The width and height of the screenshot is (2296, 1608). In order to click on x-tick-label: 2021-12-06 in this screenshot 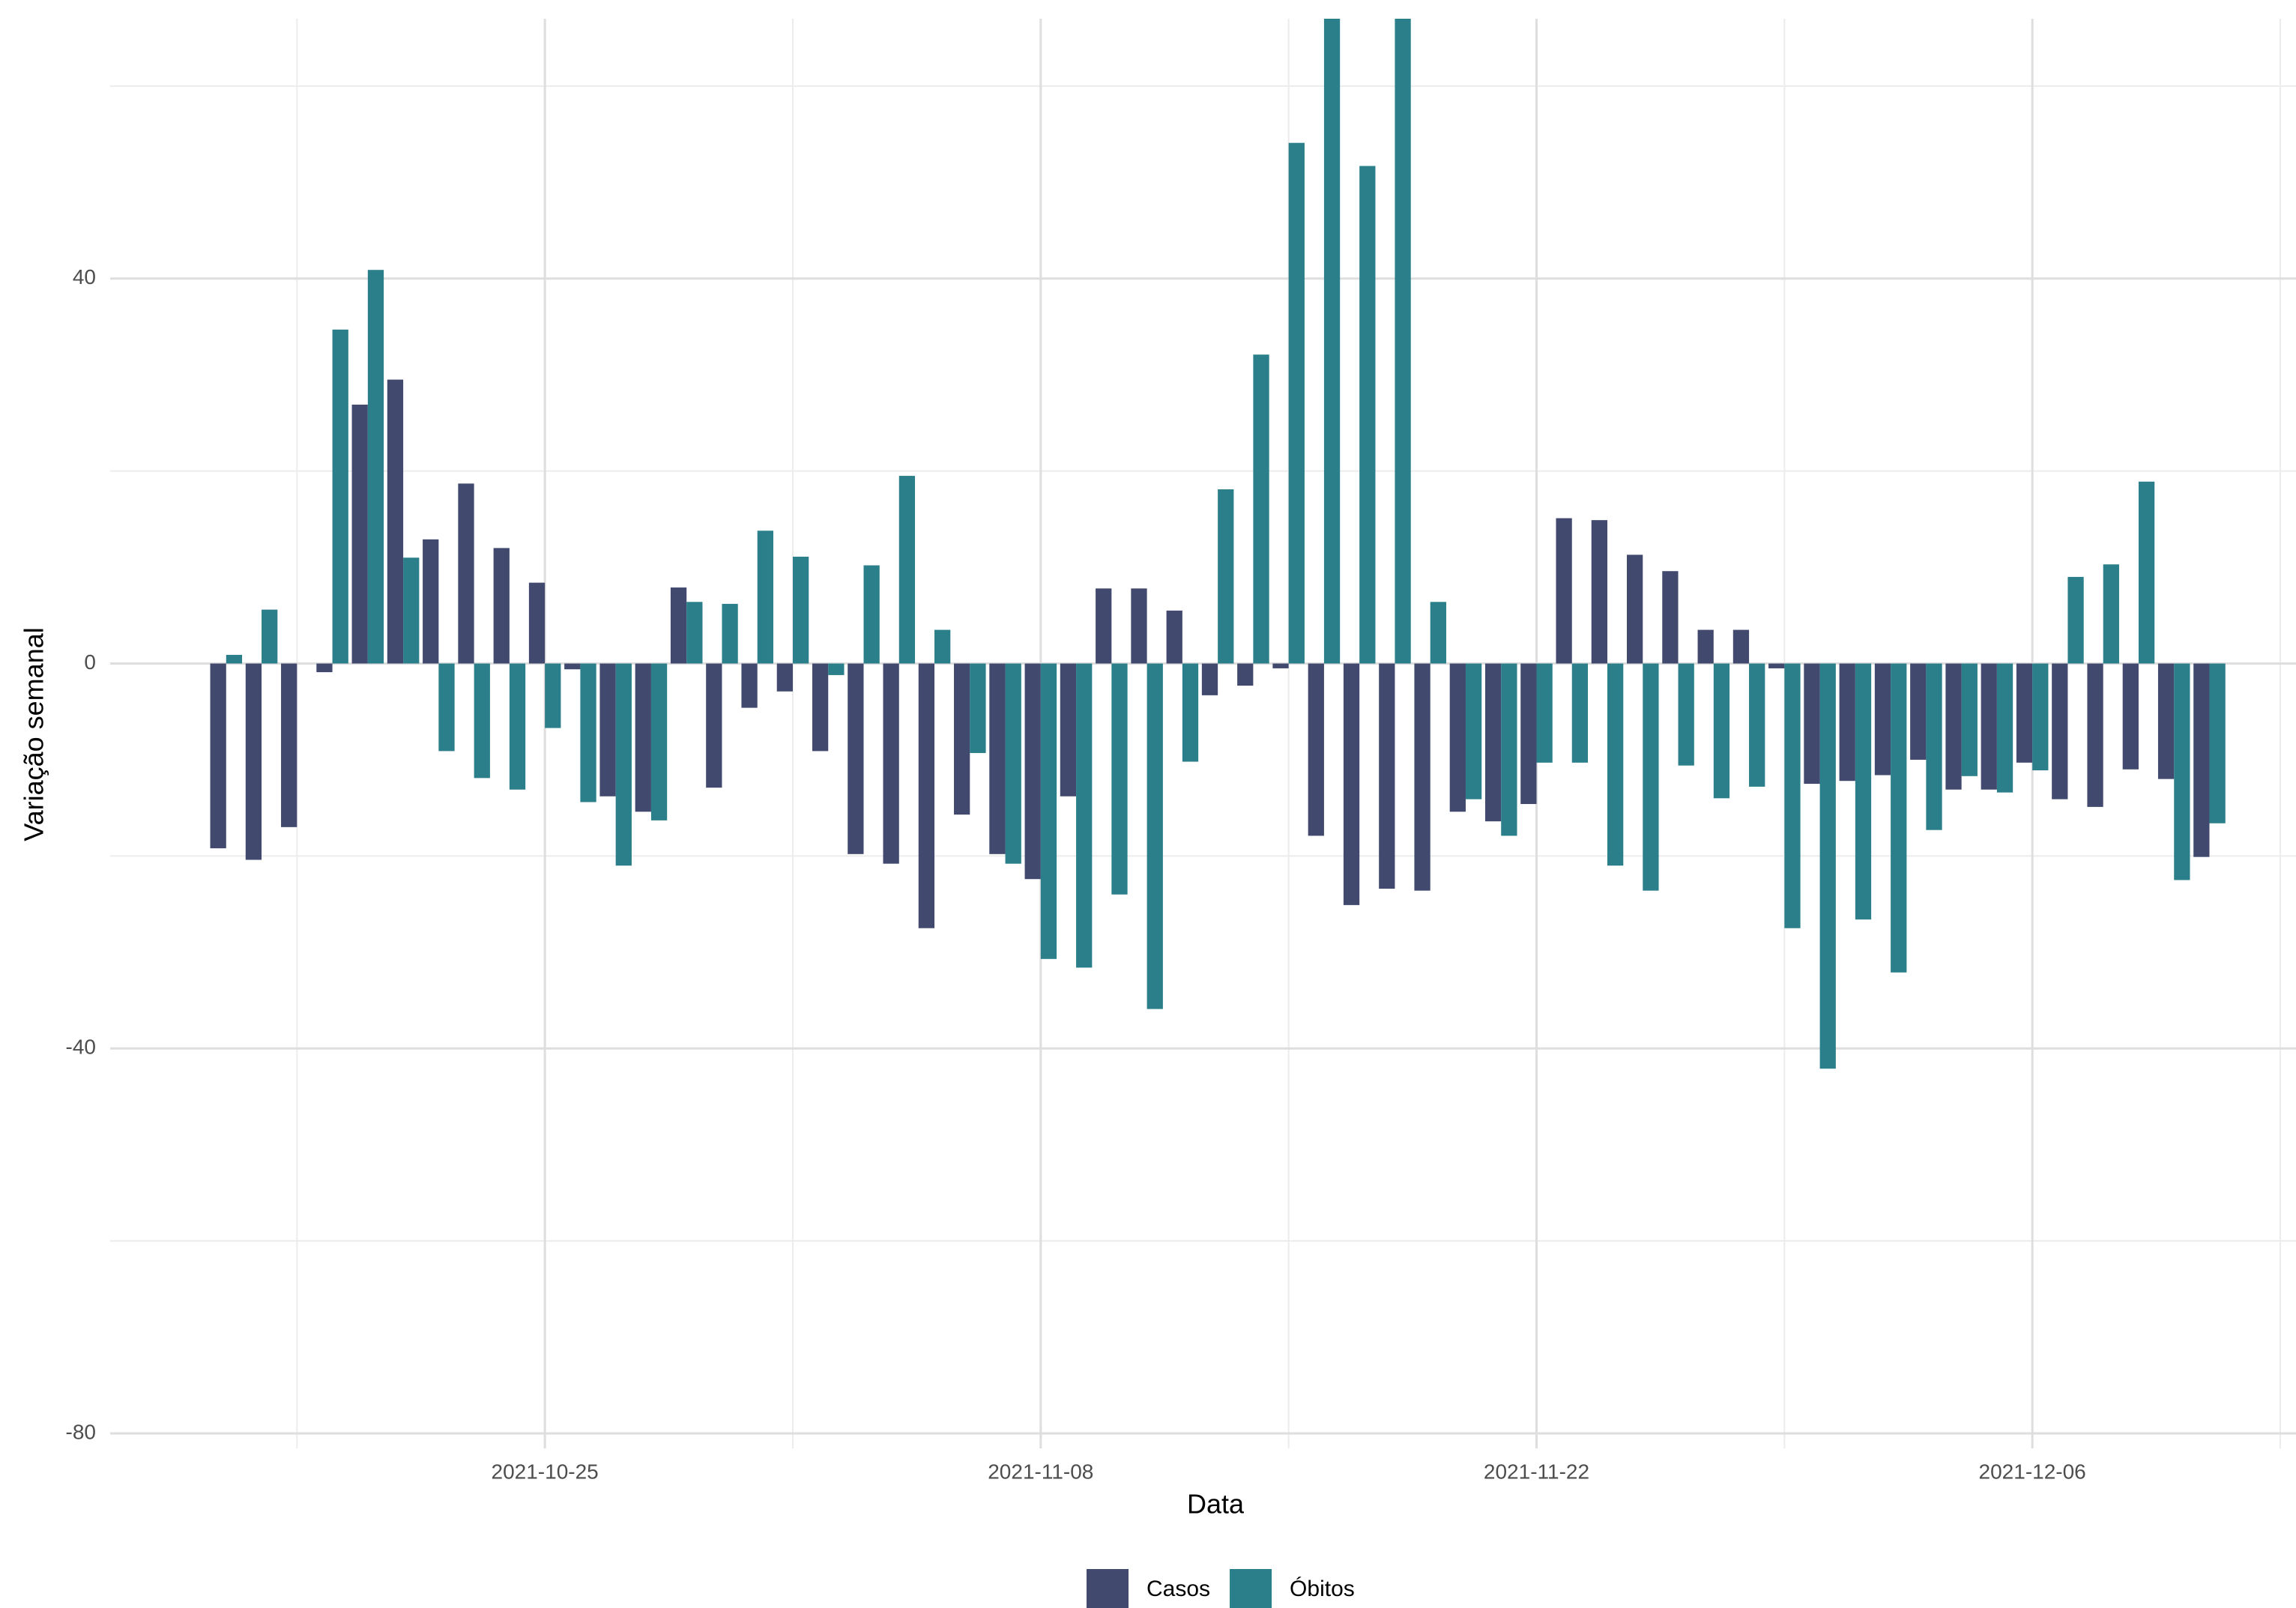, I will do `click(2032, 1471)`.